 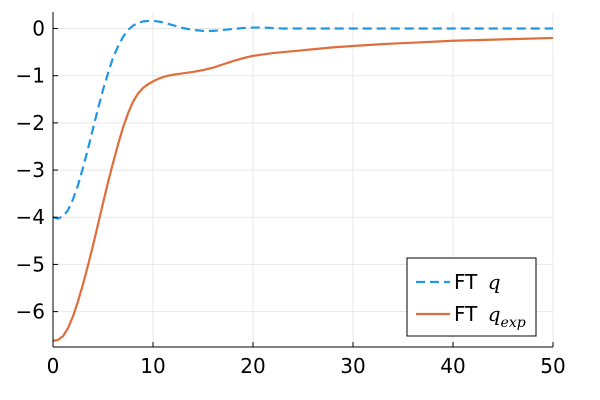 I want to click on x-tick-label: 10, so click(x=152, y=366).